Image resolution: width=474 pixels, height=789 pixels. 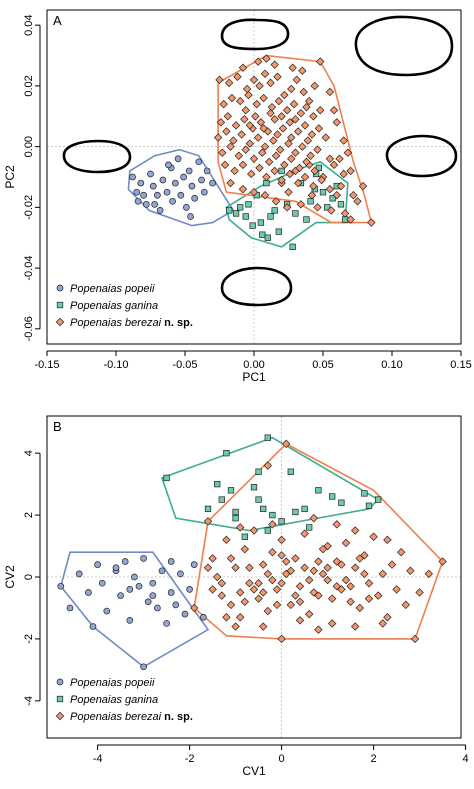 What do you see at coordinates (29, 85) in the screenshot?
I see `y-tick-label: 0.02` at bounding box center [29, 85].